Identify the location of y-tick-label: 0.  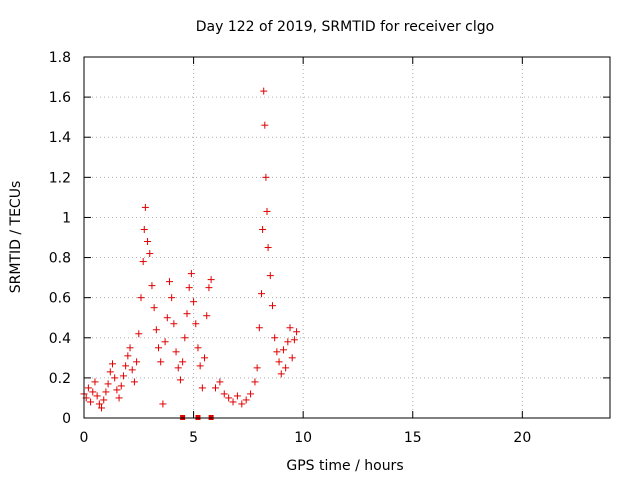
(66, 419).